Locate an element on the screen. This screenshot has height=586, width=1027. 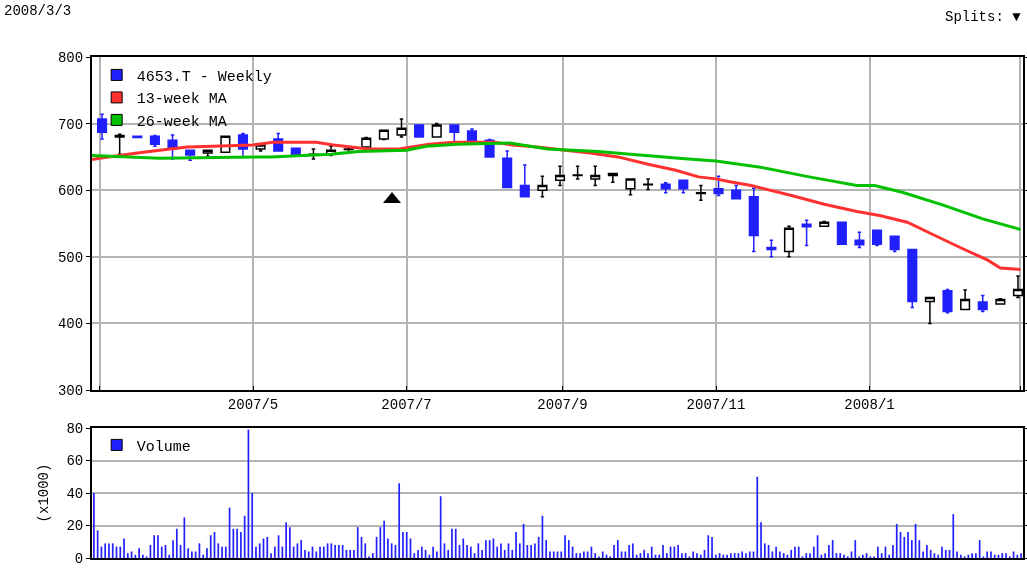
y-axis-title: (x1000) is located at coordinates (44, 493).